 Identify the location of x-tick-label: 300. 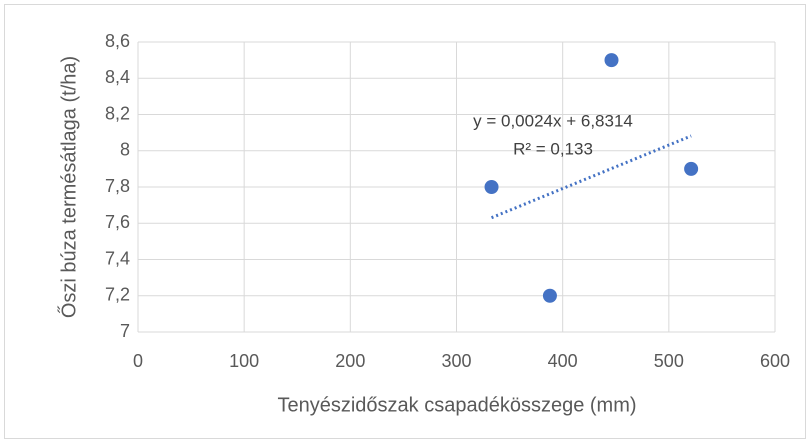
(456, 361).